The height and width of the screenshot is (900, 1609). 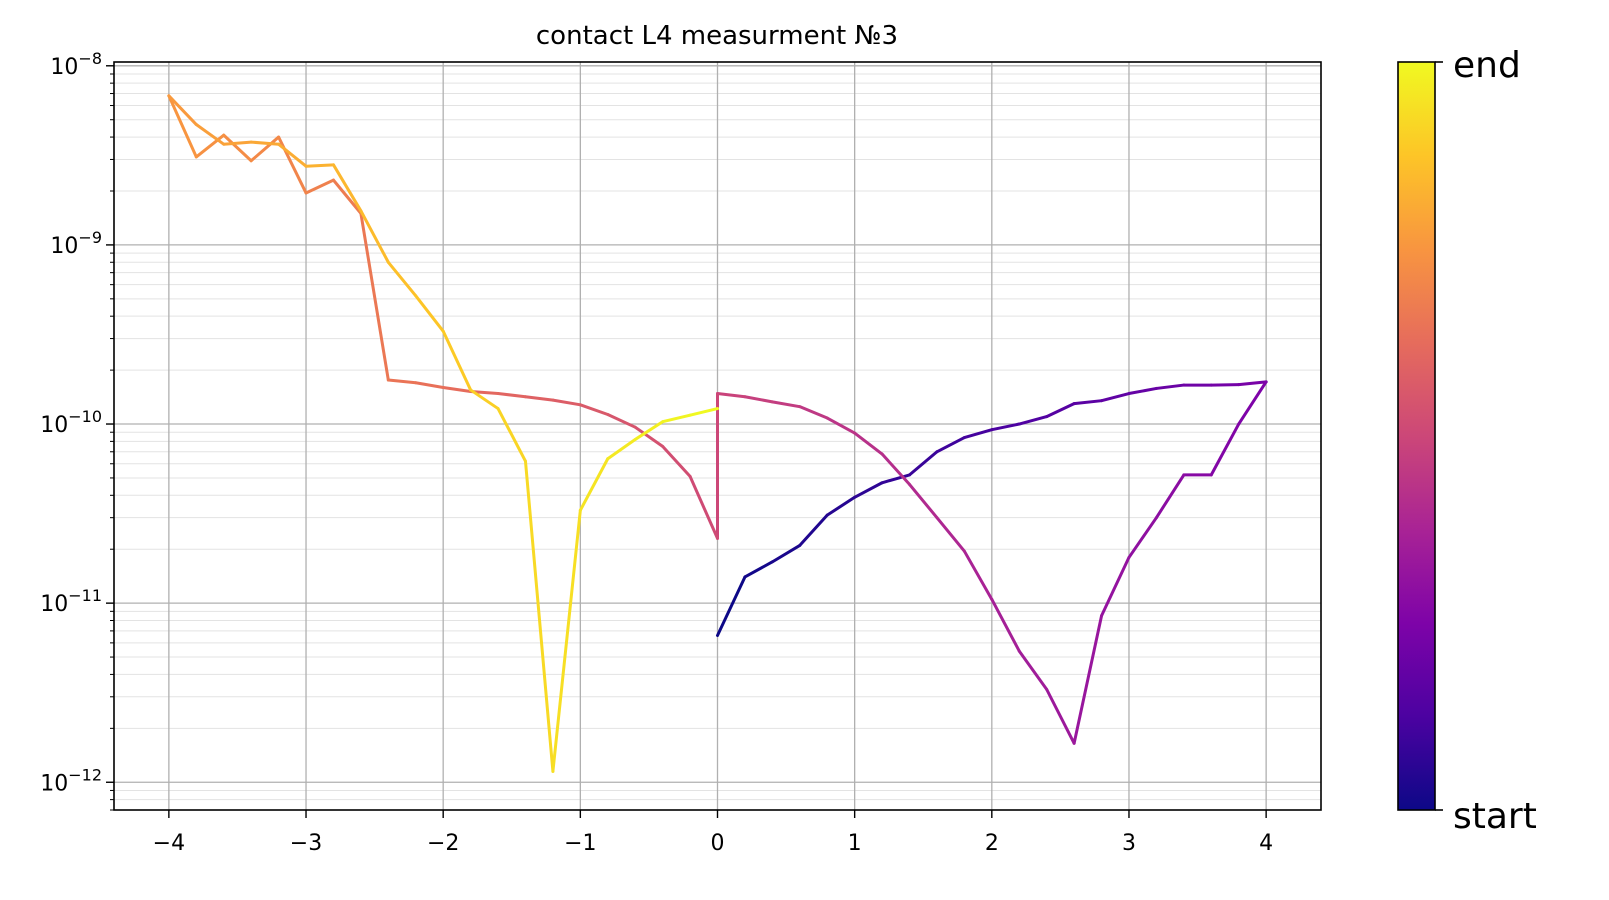 I want to click on colorbar: end start, so click(x=1467, y=441).